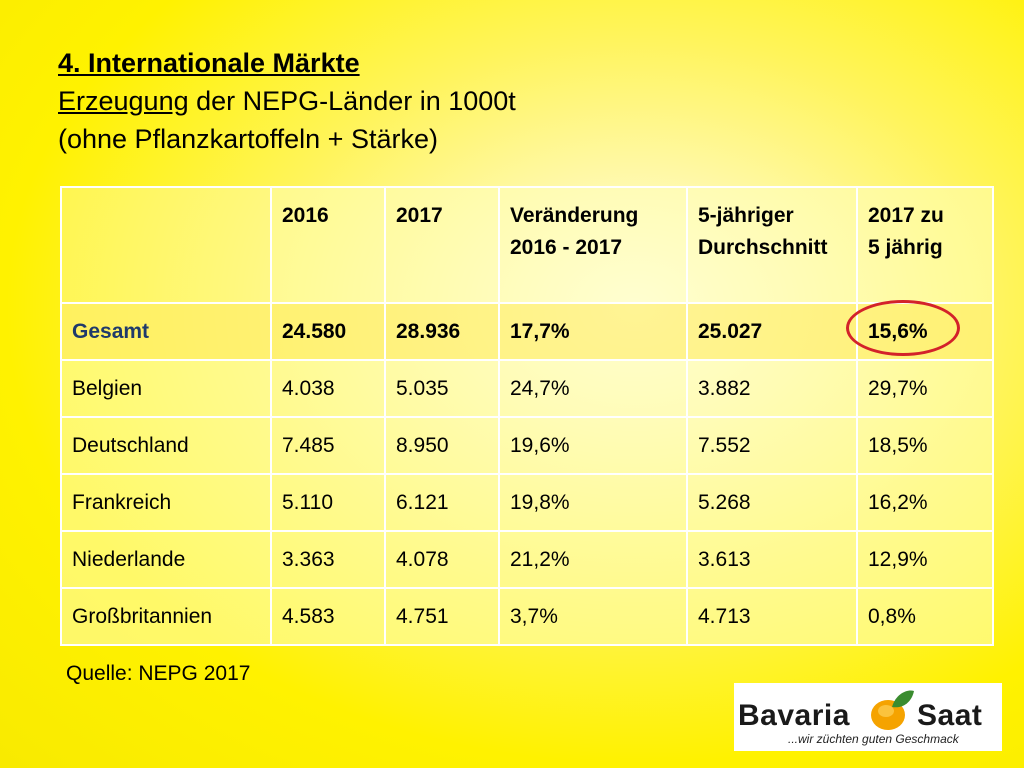 The height and width of the screenshot is (768, 1024). I want to click on value-cell: 28.936, so click(442, 331).